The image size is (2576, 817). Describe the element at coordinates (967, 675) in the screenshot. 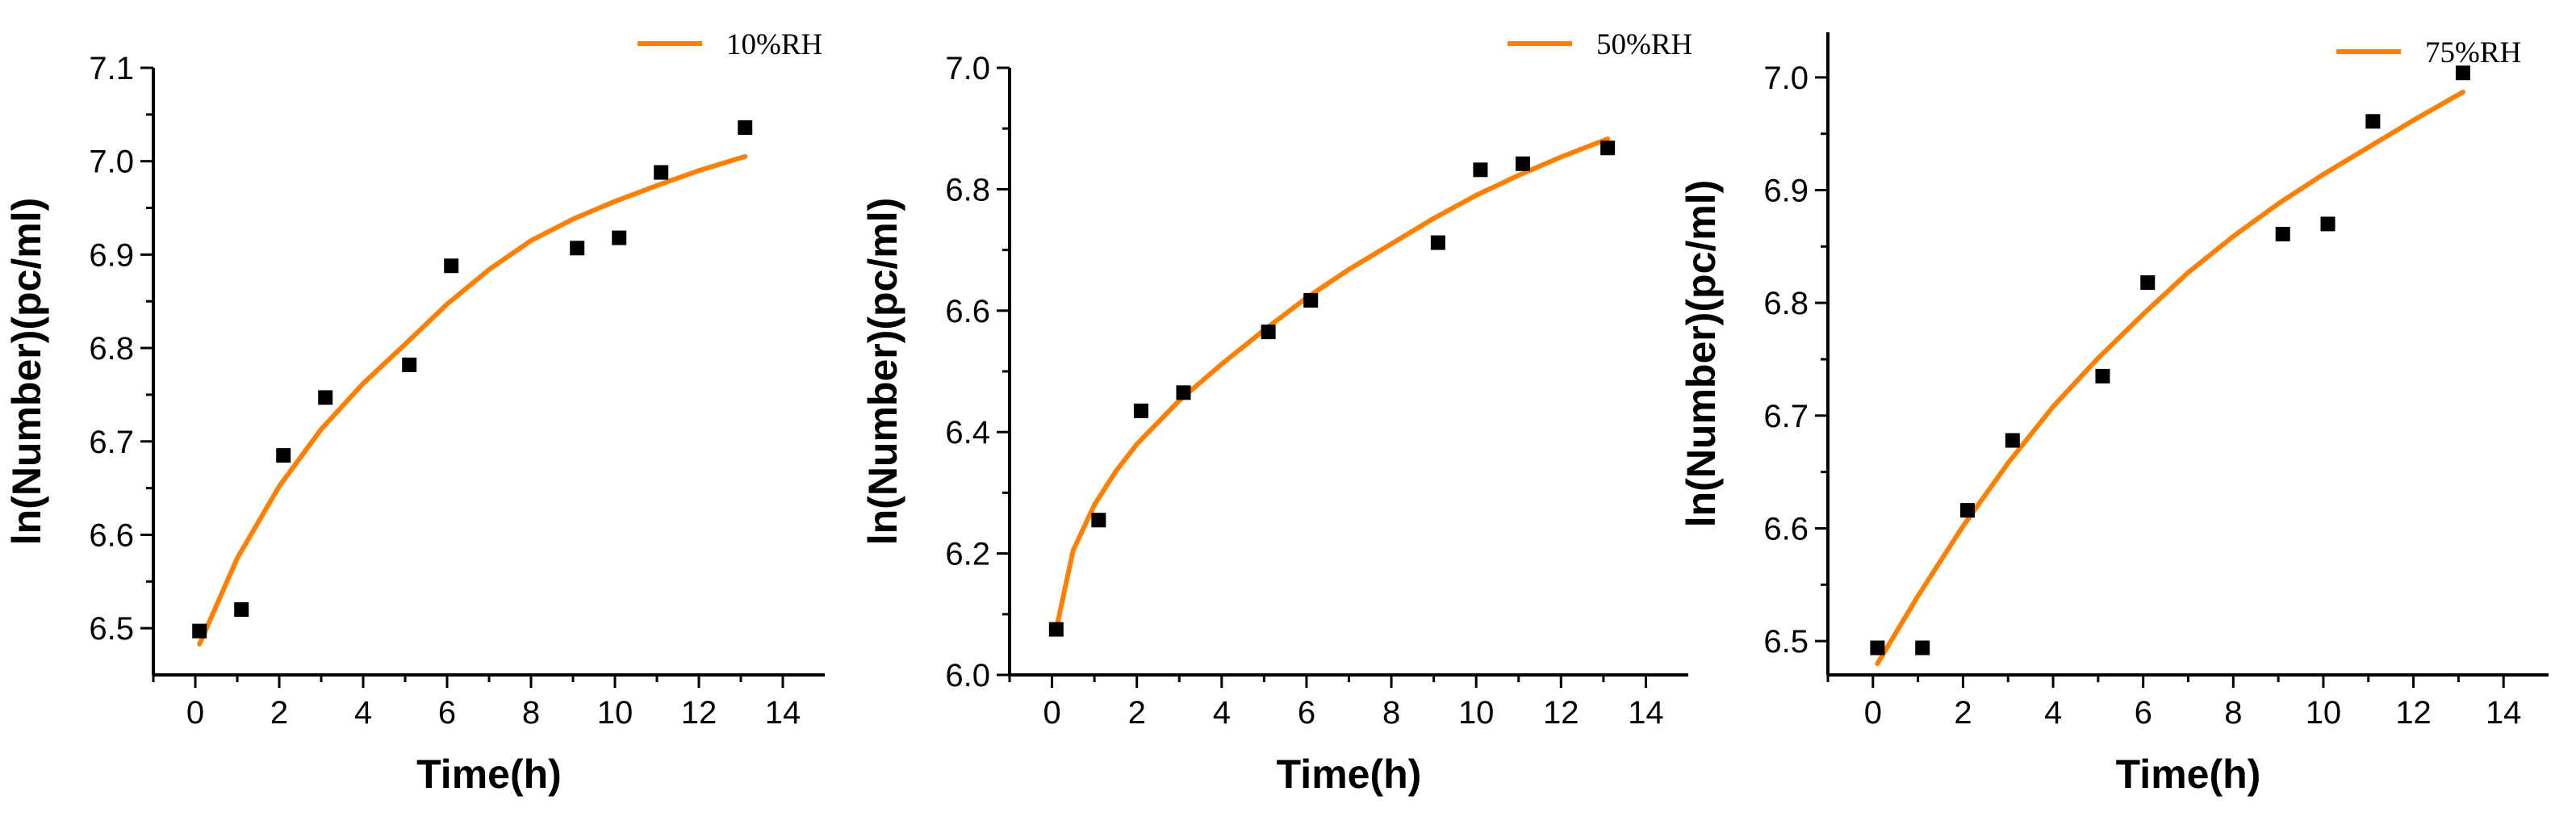

I see `y-tick-label: 6.0` at that location.